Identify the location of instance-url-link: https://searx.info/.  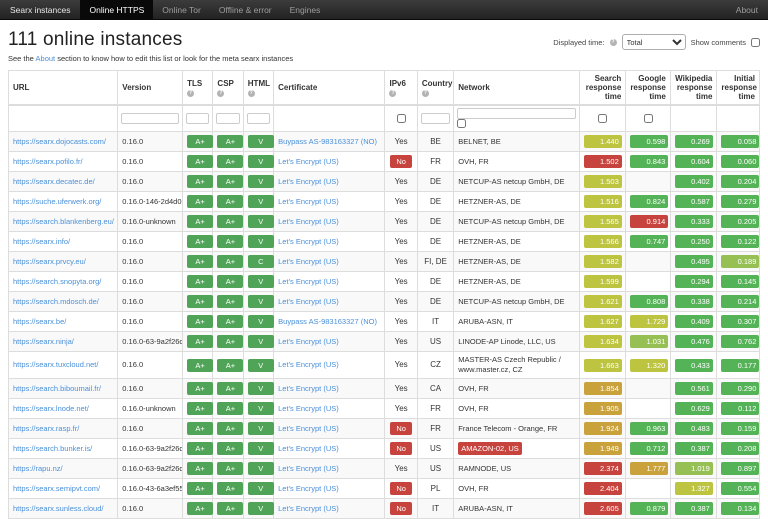
(42, 241).